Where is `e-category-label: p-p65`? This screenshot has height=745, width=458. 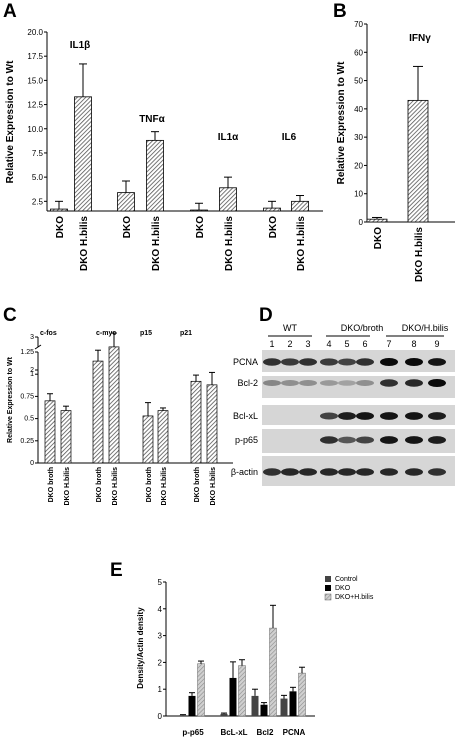
e-category-label: p-p65 is located at coordinates (193, 732).